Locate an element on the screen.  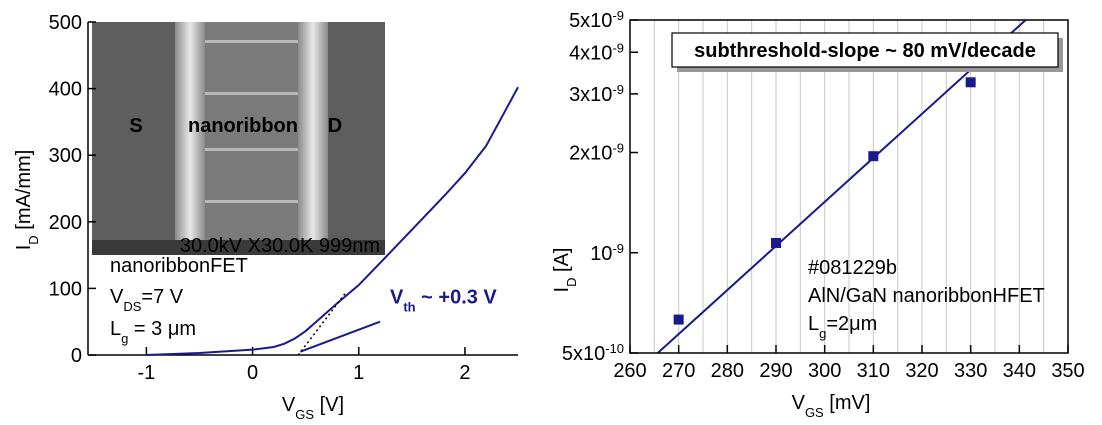
x-tick-label: 290 is located at coordinates (775, 371).